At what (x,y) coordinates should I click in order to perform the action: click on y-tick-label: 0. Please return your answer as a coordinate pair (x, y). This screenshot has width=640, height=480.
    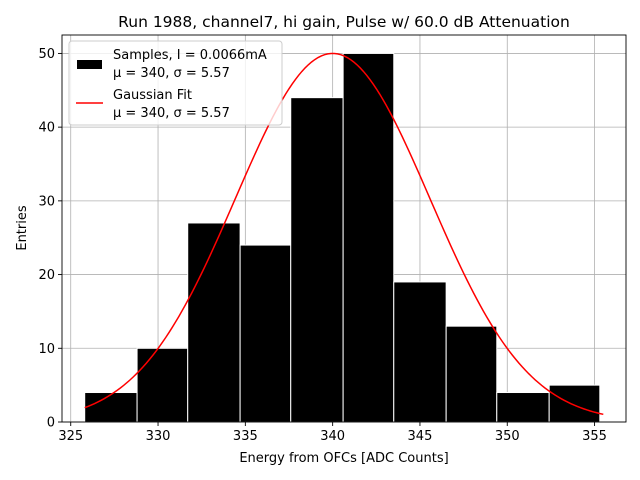
    Looking at the image, I should click on (51, 423).